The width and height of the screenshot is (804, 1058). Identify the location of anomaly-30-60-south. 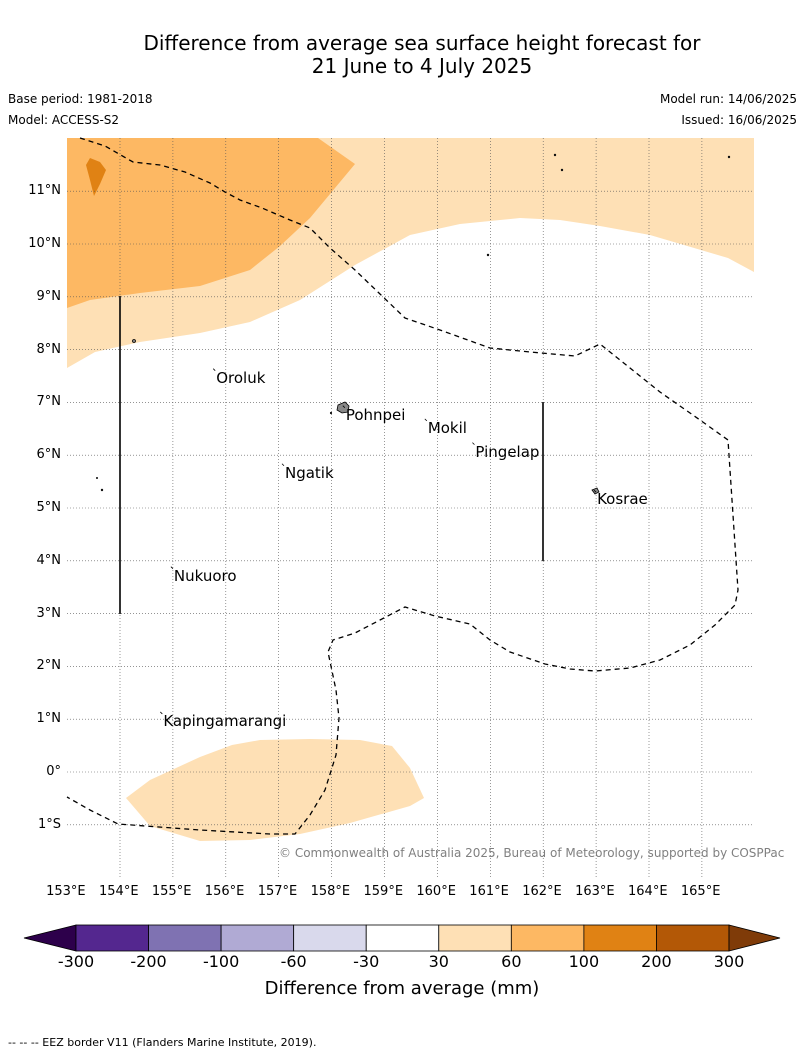
(275, 790).